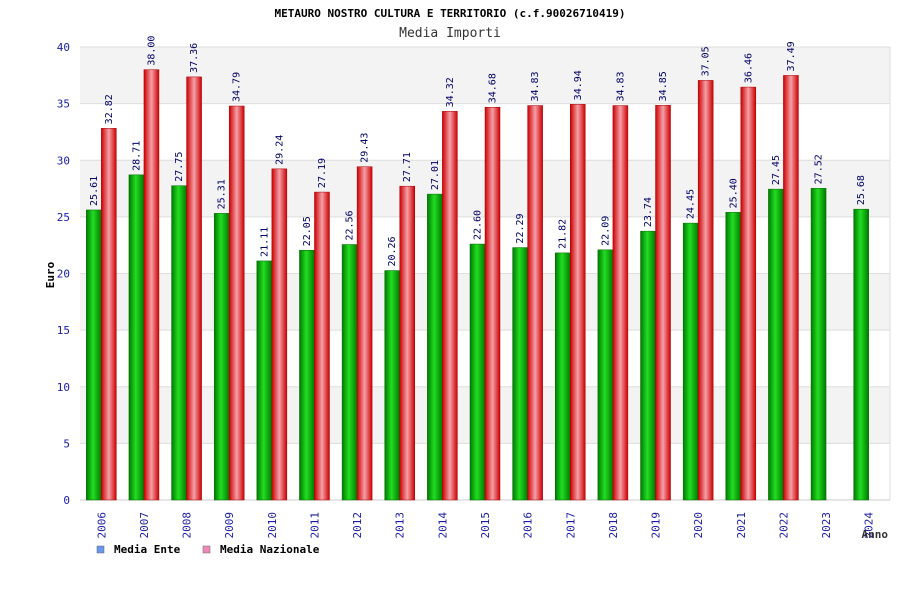 This screenshot has width=900, height=600. What do you see at coordinates (663, 86) in the screenshot?
I see `data-label: 34.85` at bounding box center [663, 86].